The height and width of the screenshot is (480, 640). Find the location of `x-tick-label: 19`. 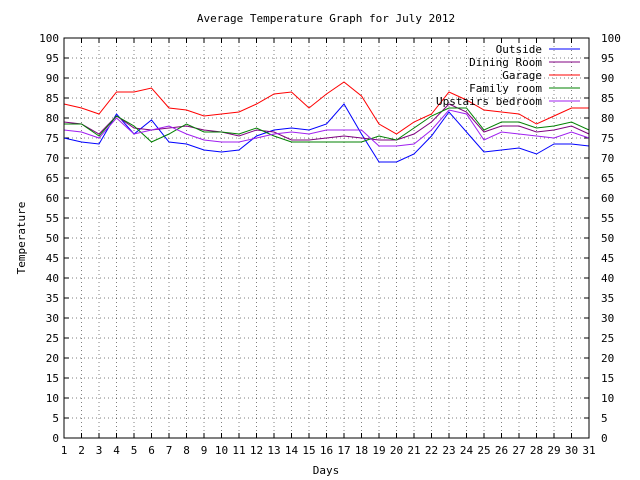

x-tick-label: 19 is located at coordinates (378, 450).